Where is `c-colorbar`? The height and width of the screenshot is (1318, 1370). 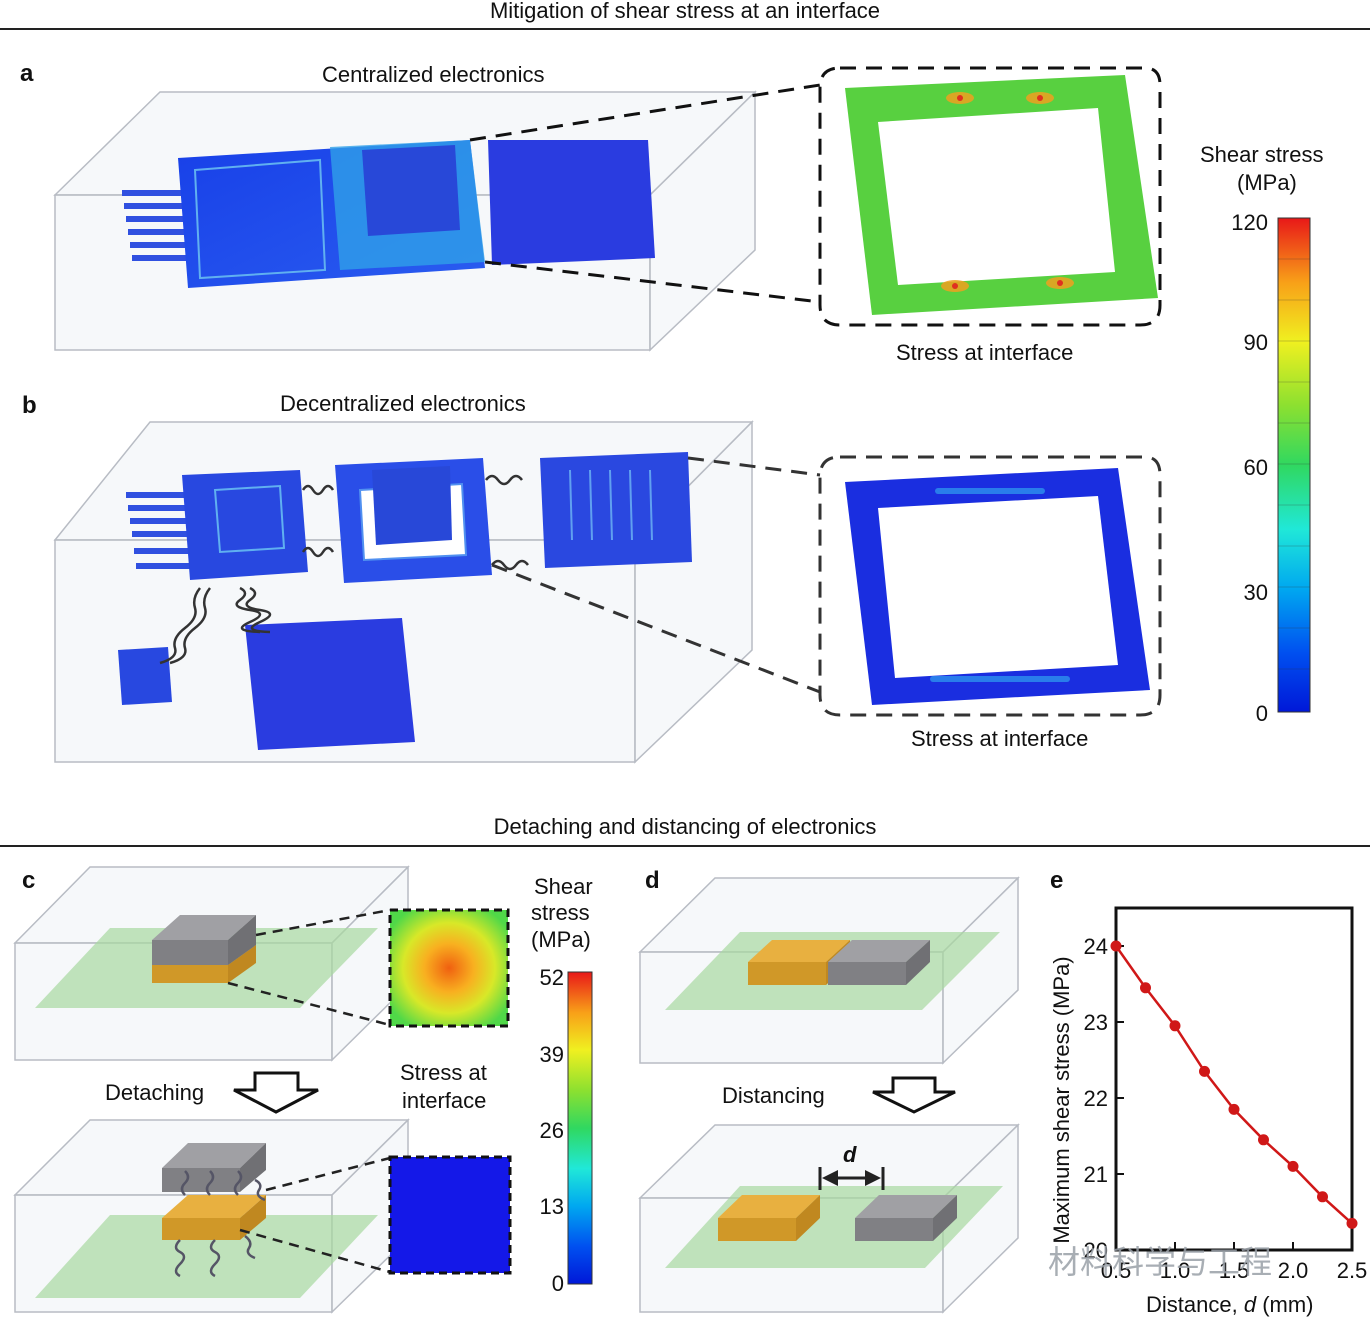 c-colorbar is located at coordinates (580, 1128).